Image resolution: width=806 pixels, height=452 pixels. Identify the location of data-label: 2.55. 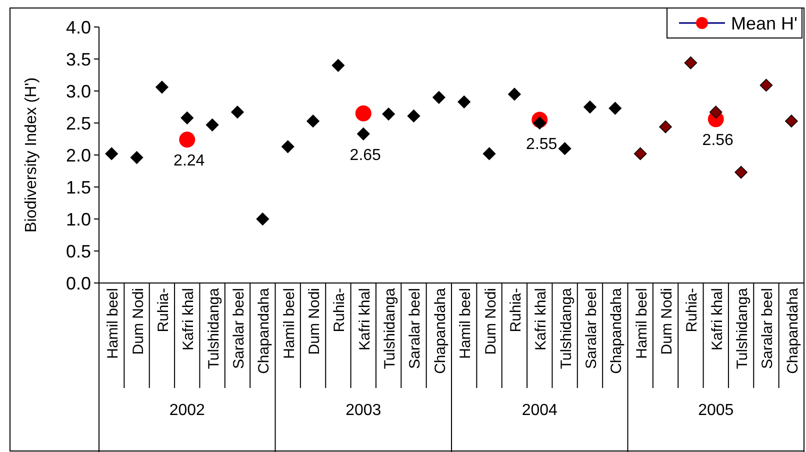
(542, 144).